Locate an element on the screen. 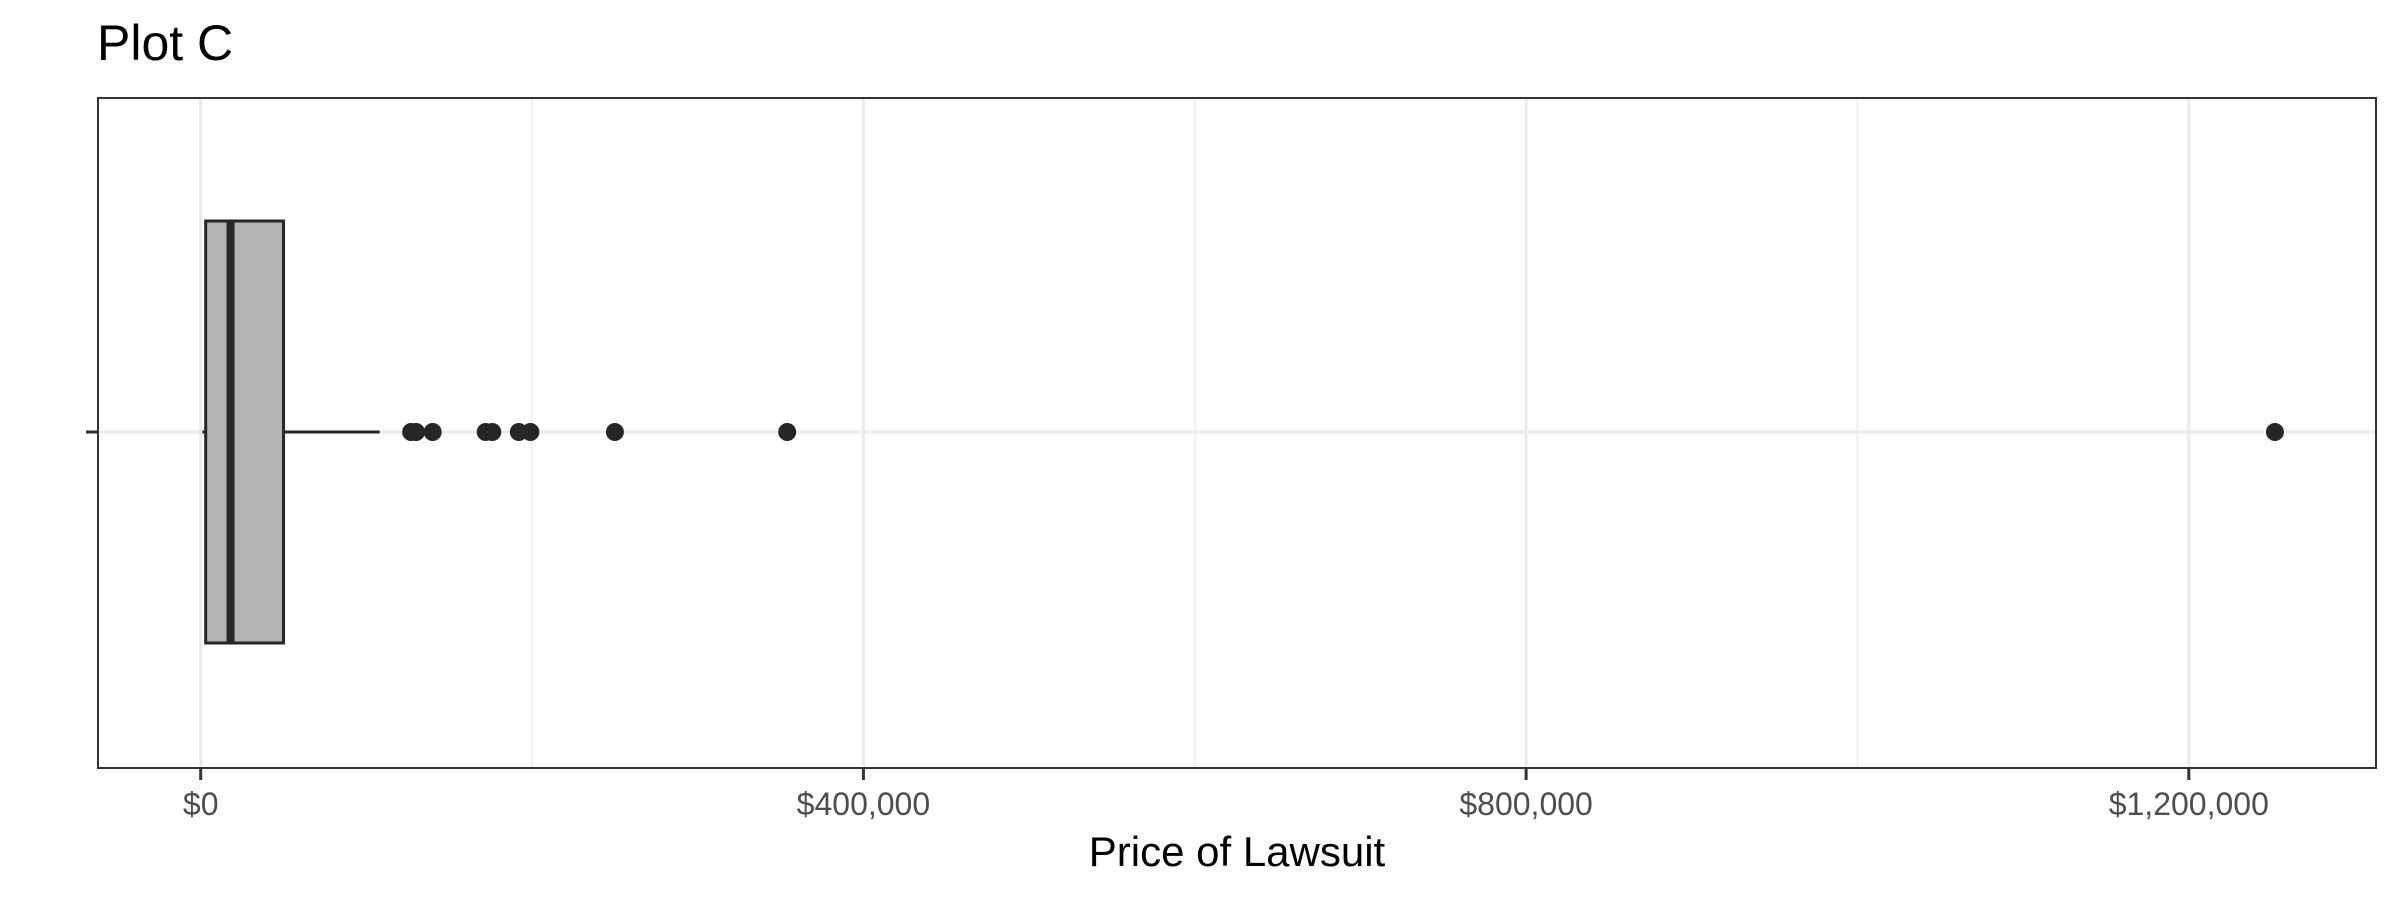  chart-title: Plot C is located at coordinates (165, 43).